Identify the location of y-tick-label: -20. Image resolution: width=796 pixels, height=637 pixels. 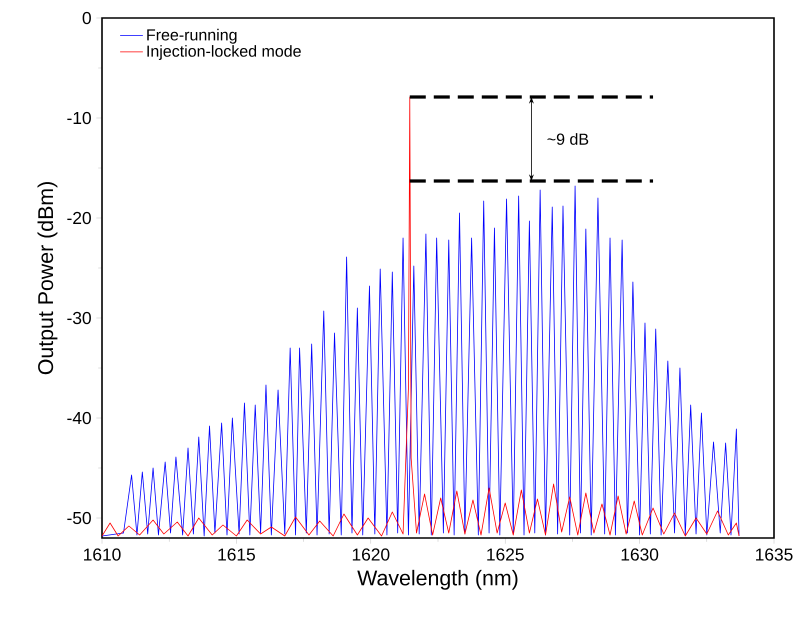
(79, 218).